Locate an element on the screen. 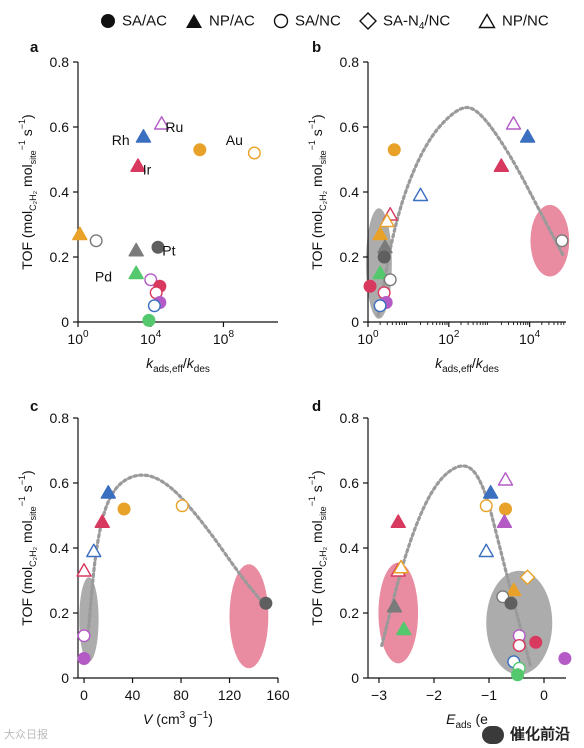 The width and height of the screenshot is (584, 748). filled-triangle-icon is located at coordinates (194, 21).